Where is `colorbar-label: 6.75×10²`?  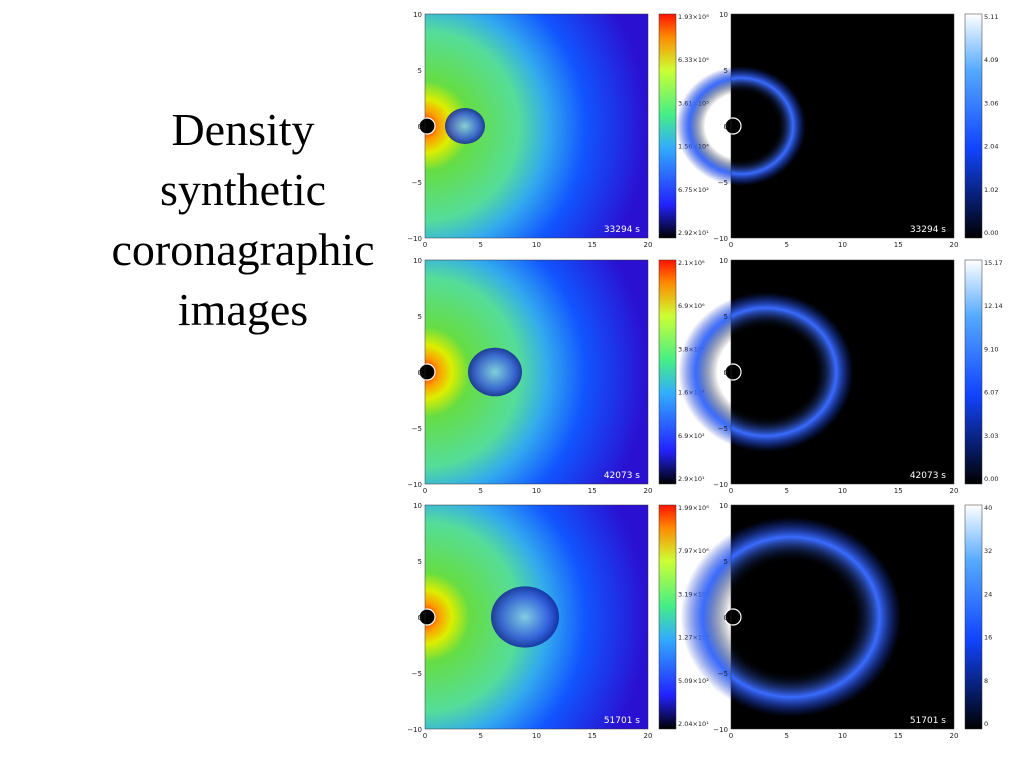
colorbar-label: 6.75×10² is located at coordinates (693, 190).